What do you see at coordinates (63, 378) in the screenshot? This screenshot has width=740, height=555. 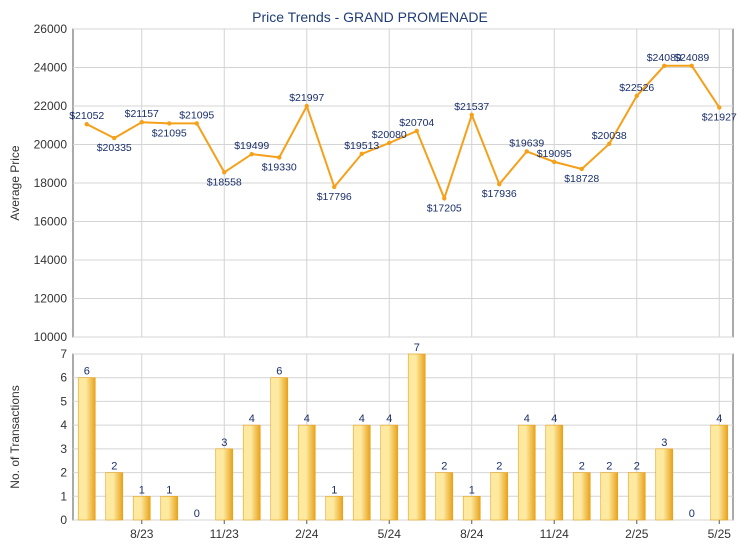 I see `transactions-y-tick-label: 6` at bounding box center [63, 378].